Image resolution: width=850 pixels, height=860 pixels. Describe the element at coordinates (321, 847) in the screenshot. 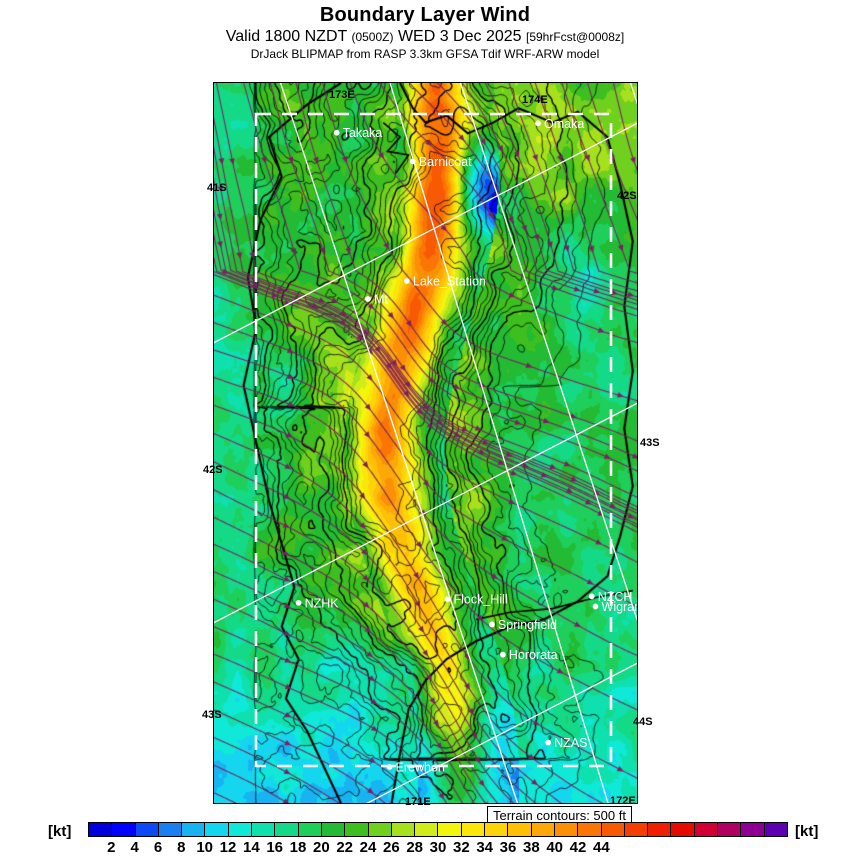

I see `colorbar-tick-20: 20` at that location.